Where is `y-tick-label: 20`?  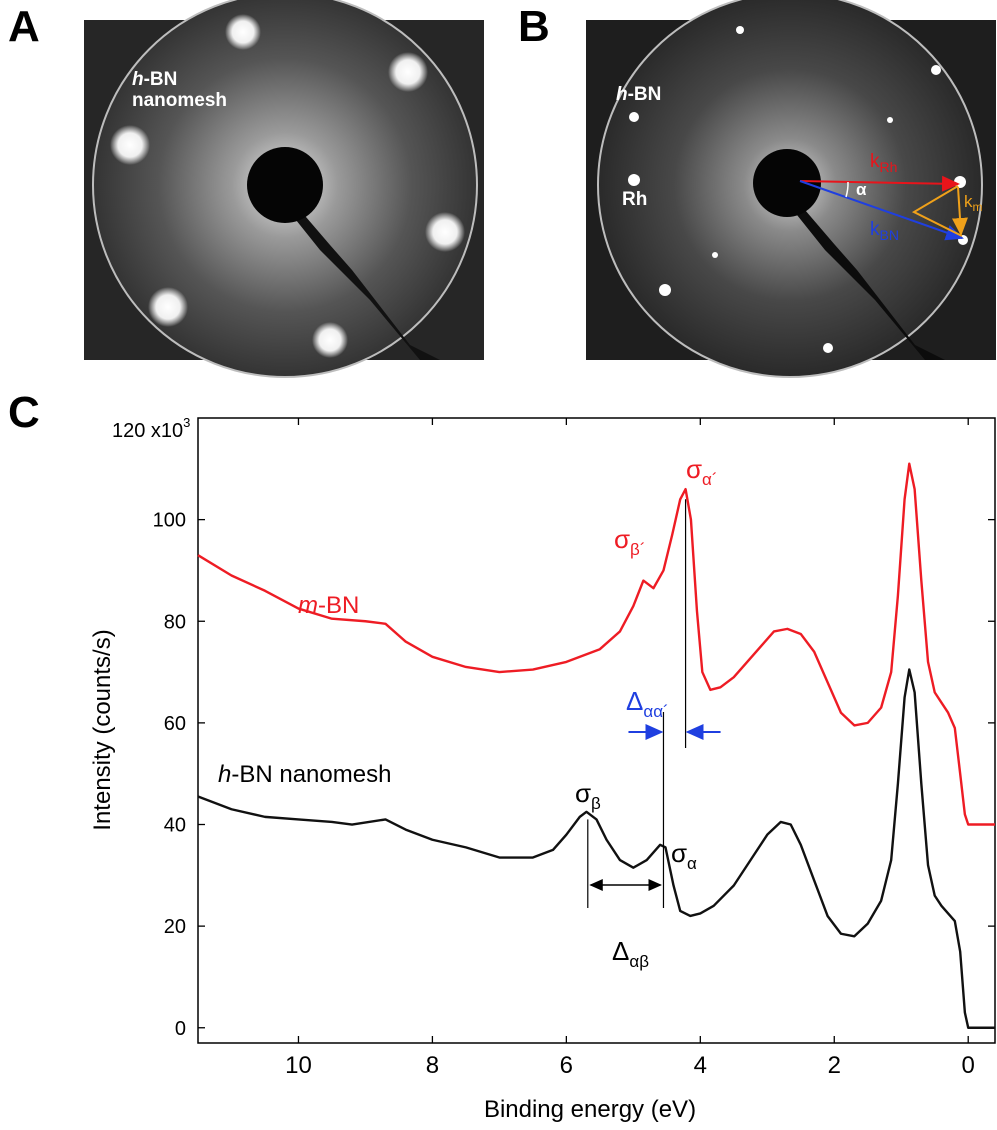
y-tick-label: 20 is located at coordinates (175, 927).